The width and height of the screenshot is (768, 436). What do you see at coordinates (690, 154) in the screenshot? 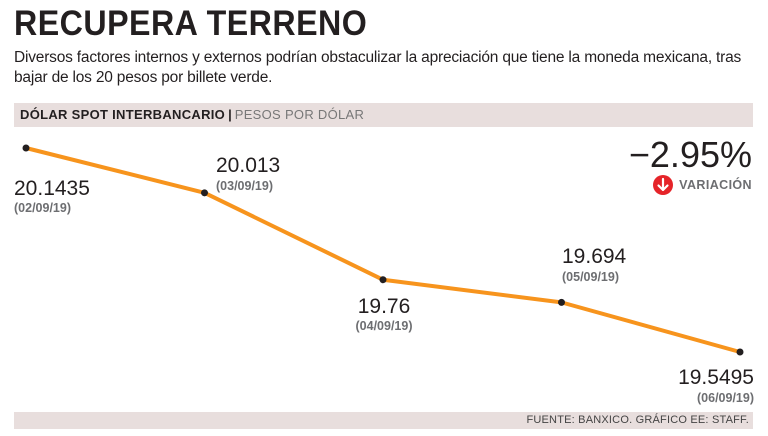
I see `variation-value: −2.95%` at bounding box center [690, 154].